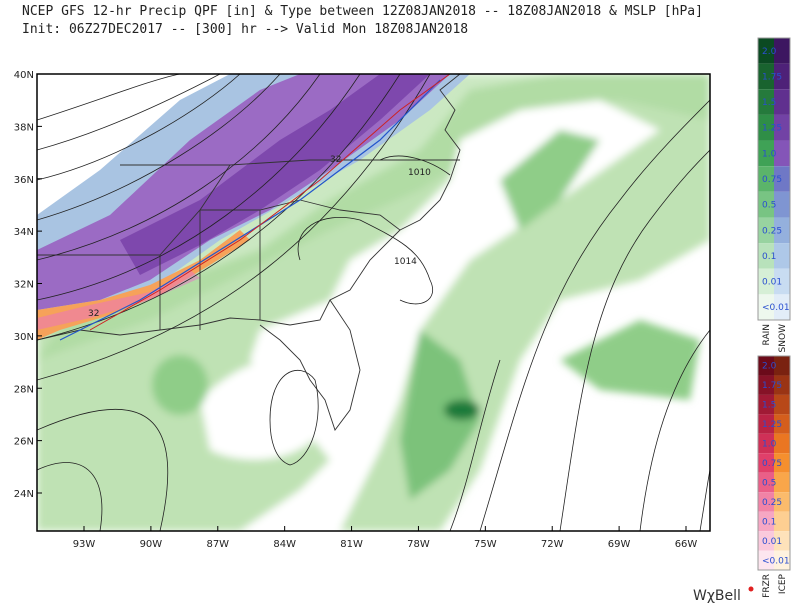 This screenshot has height=608, width=806. What do you see at coordinates (405, 262) in the screenshot?
I see `isobar-label: 1014` at bounding box center [405, 262].